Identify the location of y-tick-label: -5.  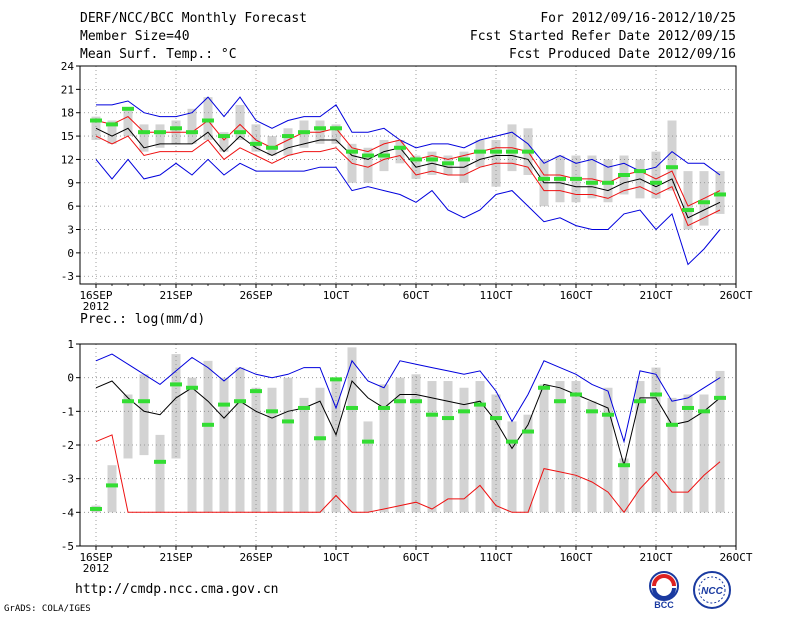
(67, 546).